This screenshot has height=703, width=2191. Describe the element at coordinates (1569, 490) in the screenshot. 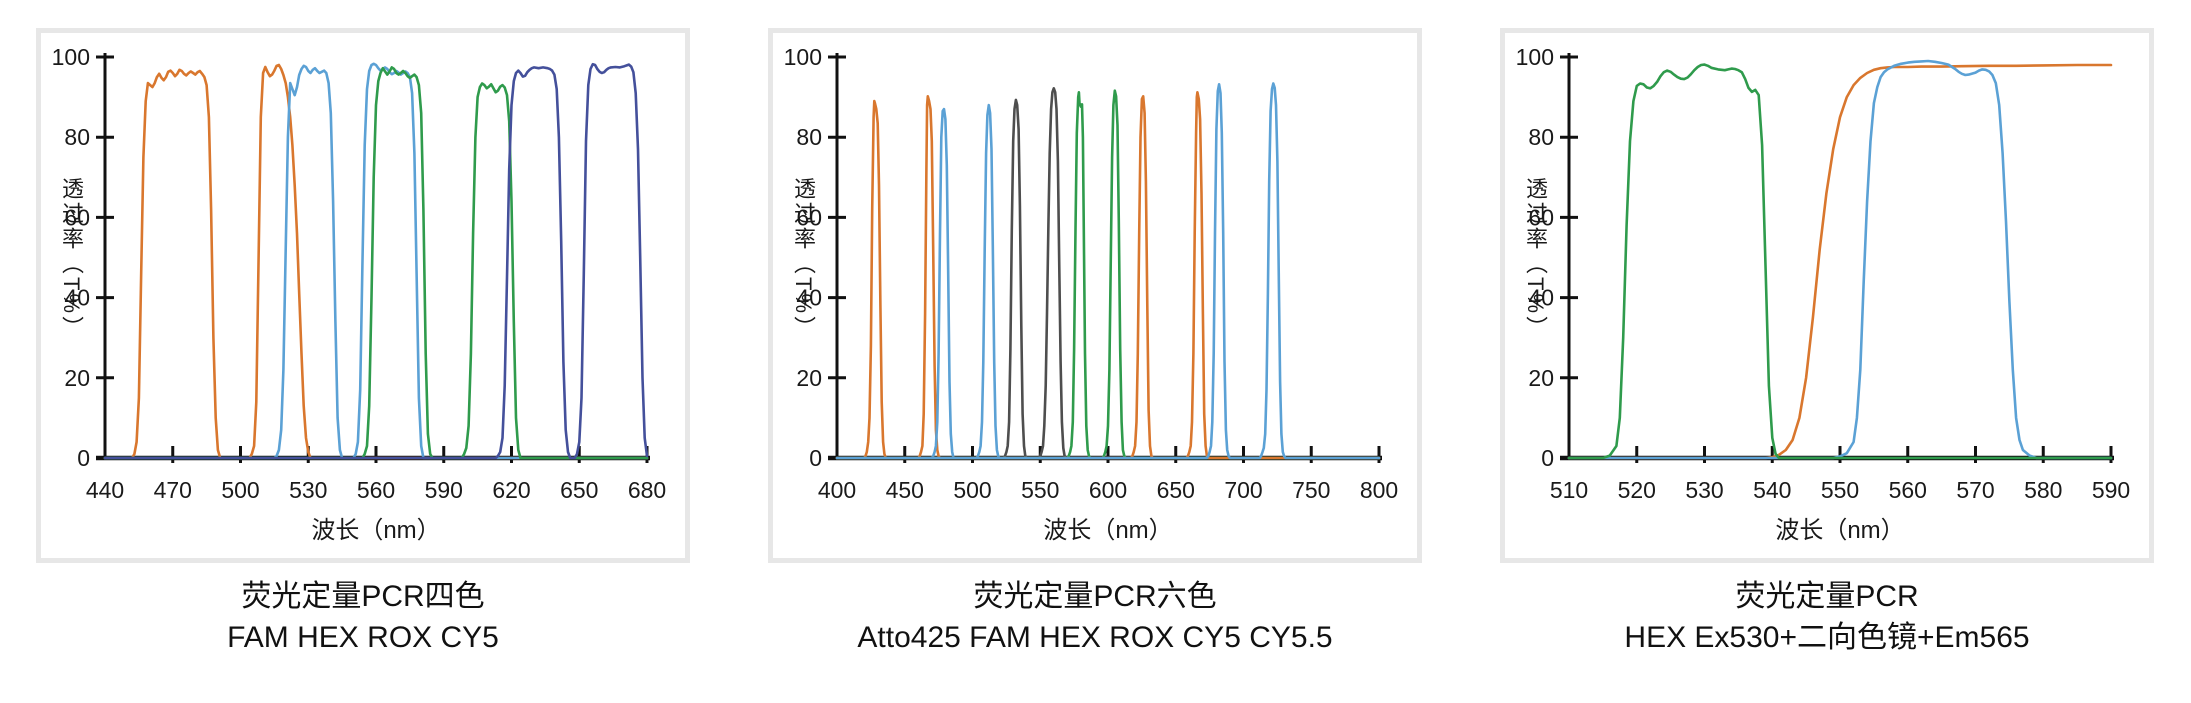

I see `x-tick-label: 510` at that location.